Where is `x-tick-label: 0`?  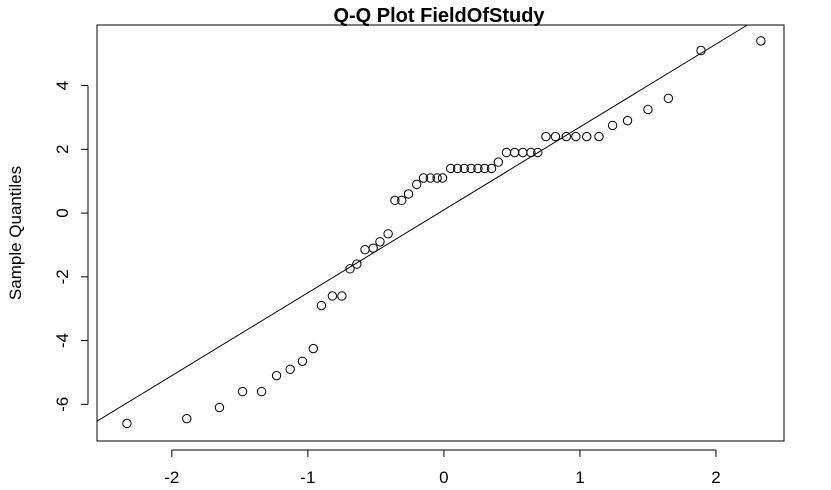 x-tick-label: 0 is located at coordinates (443, 477).